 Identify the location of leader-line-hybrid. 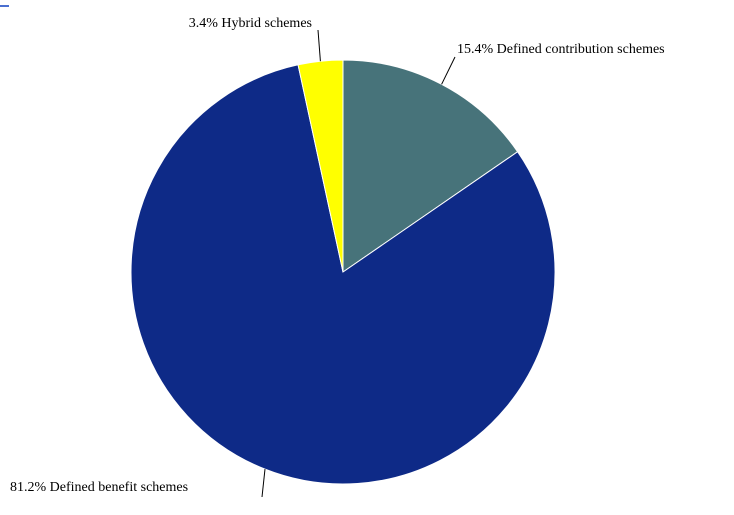
(319, 45).